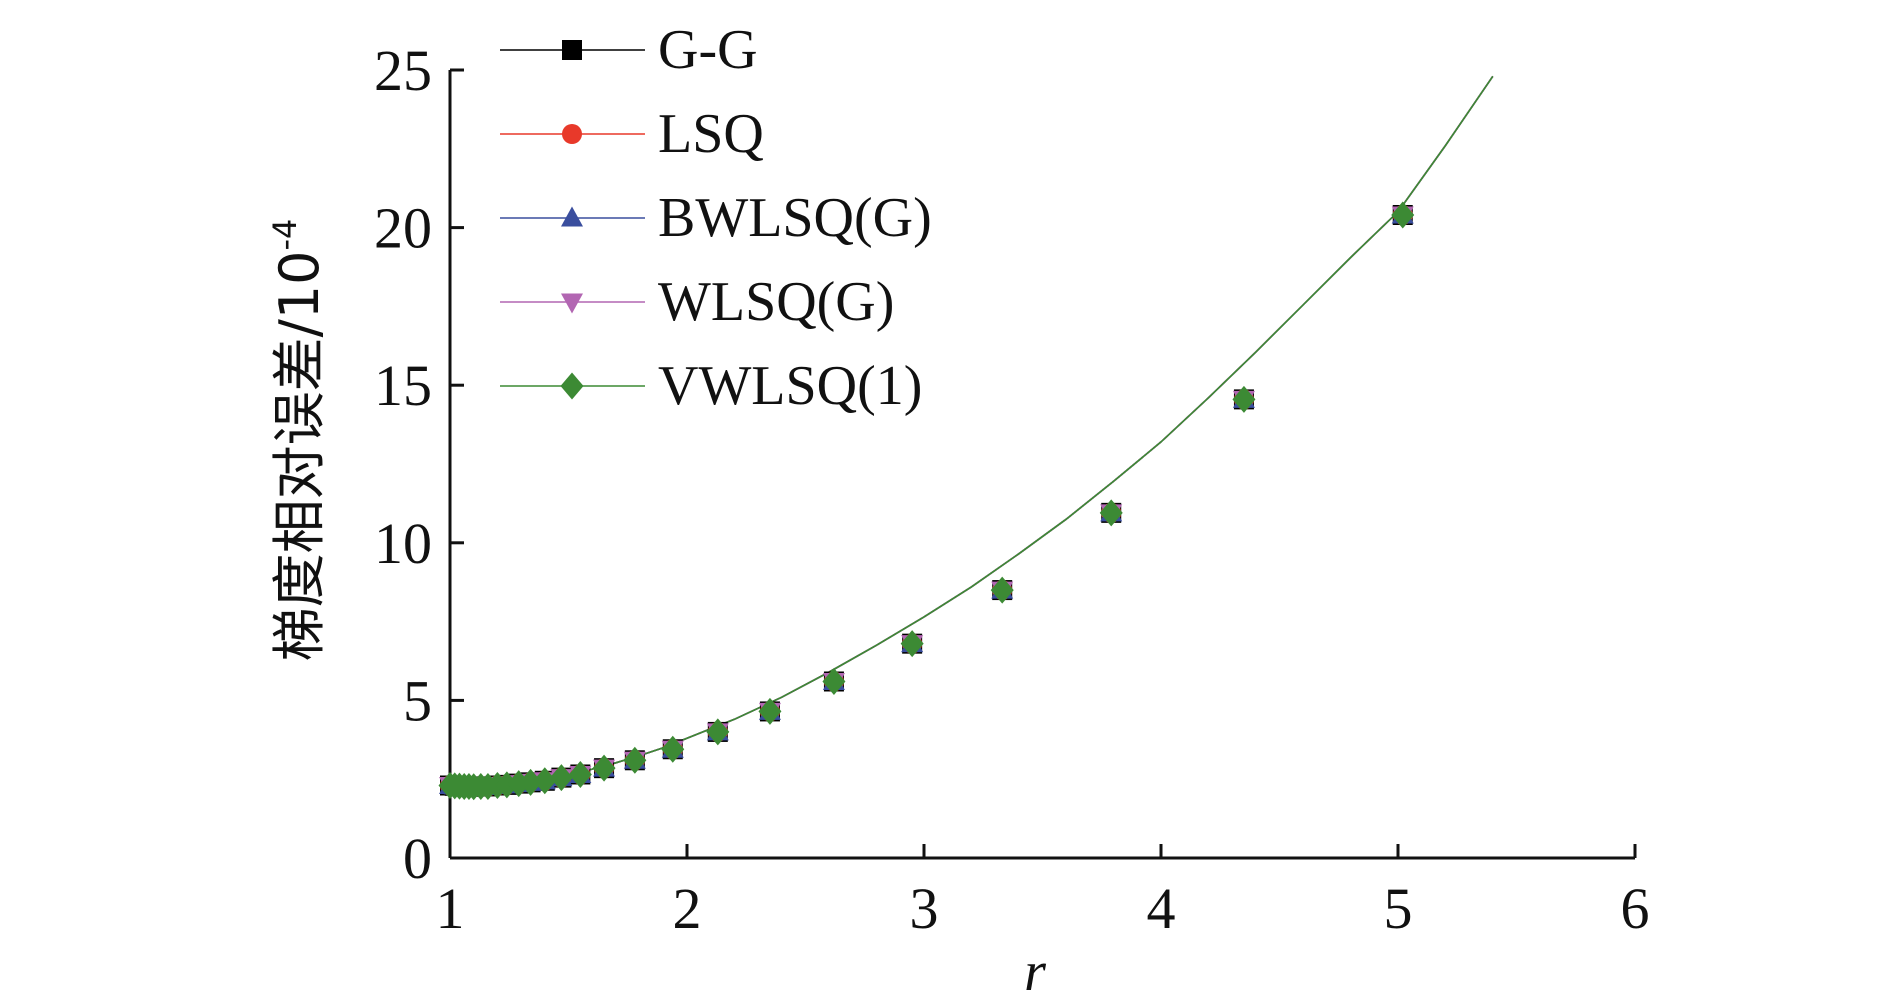 The width and height of the screenshot is (1890, 996). I want to click on y-tick-label: 0, so click(417, 858).